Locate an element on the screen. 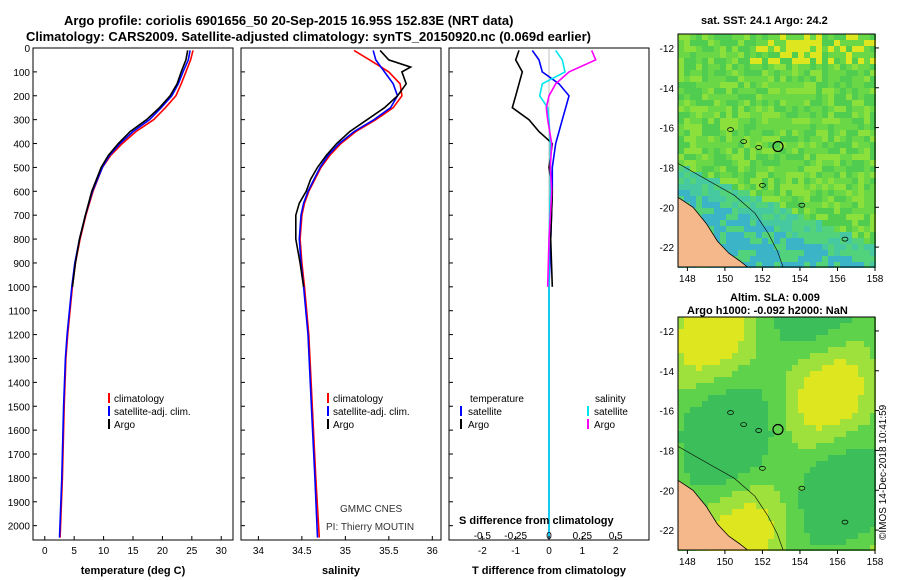 Image resolution: width=900 pixels, height=580 pixels. x-tick-label: 5 is located at coordinates (74, 551).